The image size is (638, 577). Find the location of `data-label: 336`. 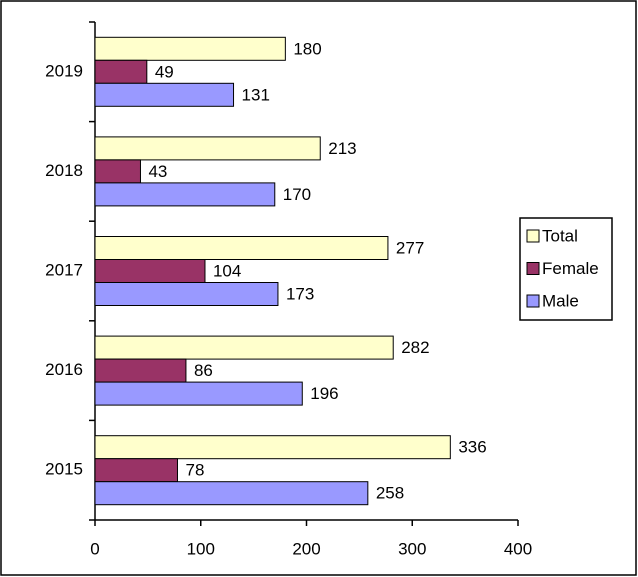

data-label: 336 is located at coordinates (472, 447).